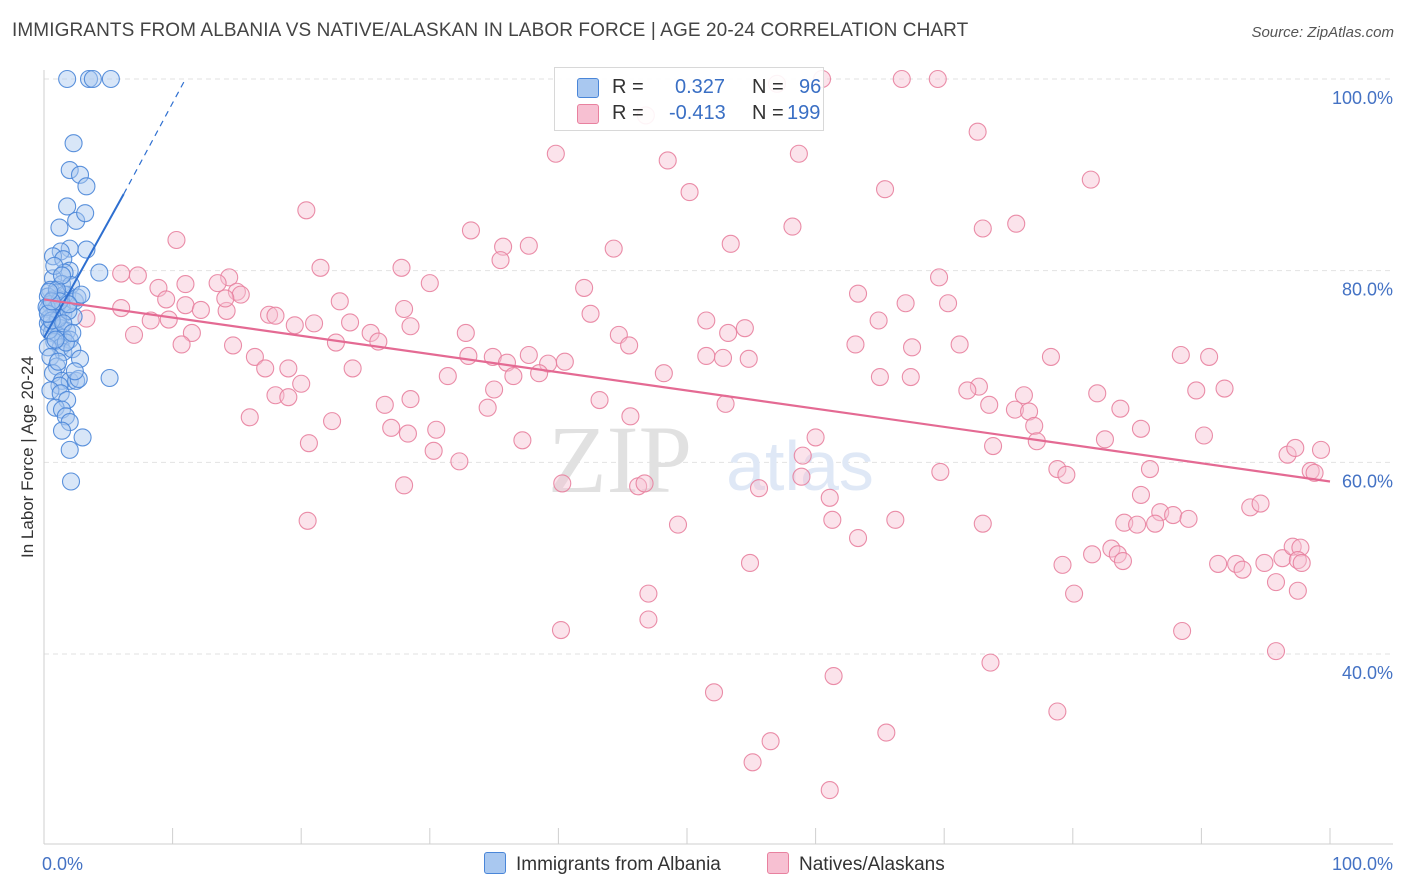 The height and width of the screenshot is (892, 1406). I want to click on y-tick-labels: 40.0% 60.0% 80.0% 100.0%, so click(1362, 385).